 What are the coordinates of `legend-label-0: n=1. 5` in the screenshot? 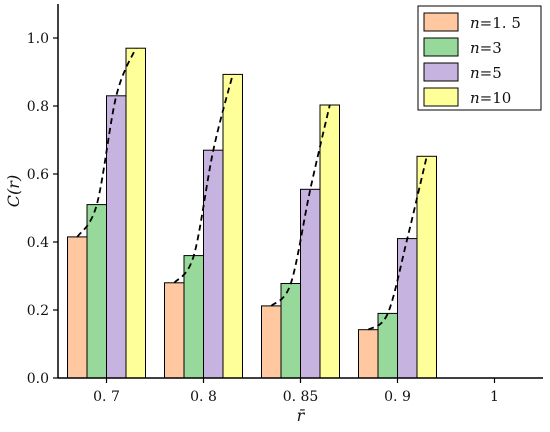 It's located at (495, 23).